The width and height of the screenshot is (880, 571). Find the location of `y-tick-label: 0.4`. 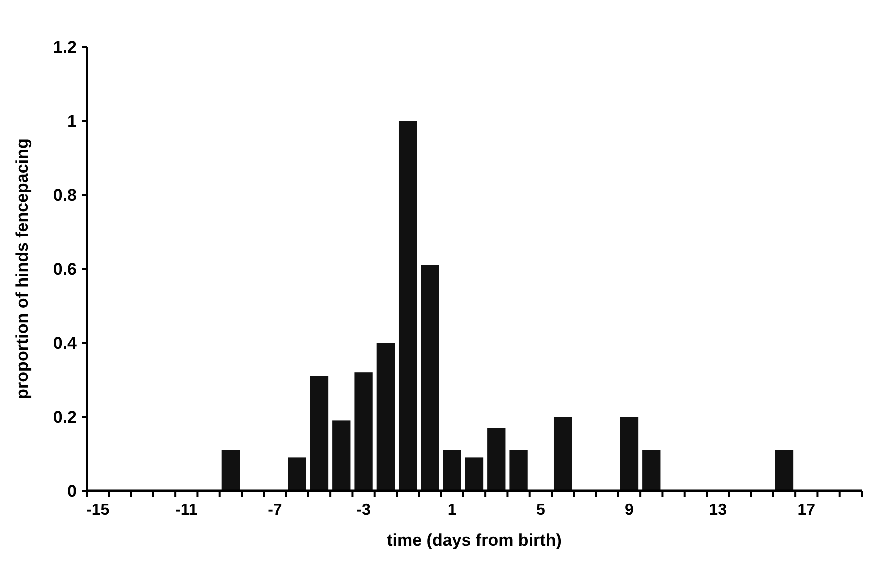

y-tick-label: 0.4 is located at coordinates (65, 343).